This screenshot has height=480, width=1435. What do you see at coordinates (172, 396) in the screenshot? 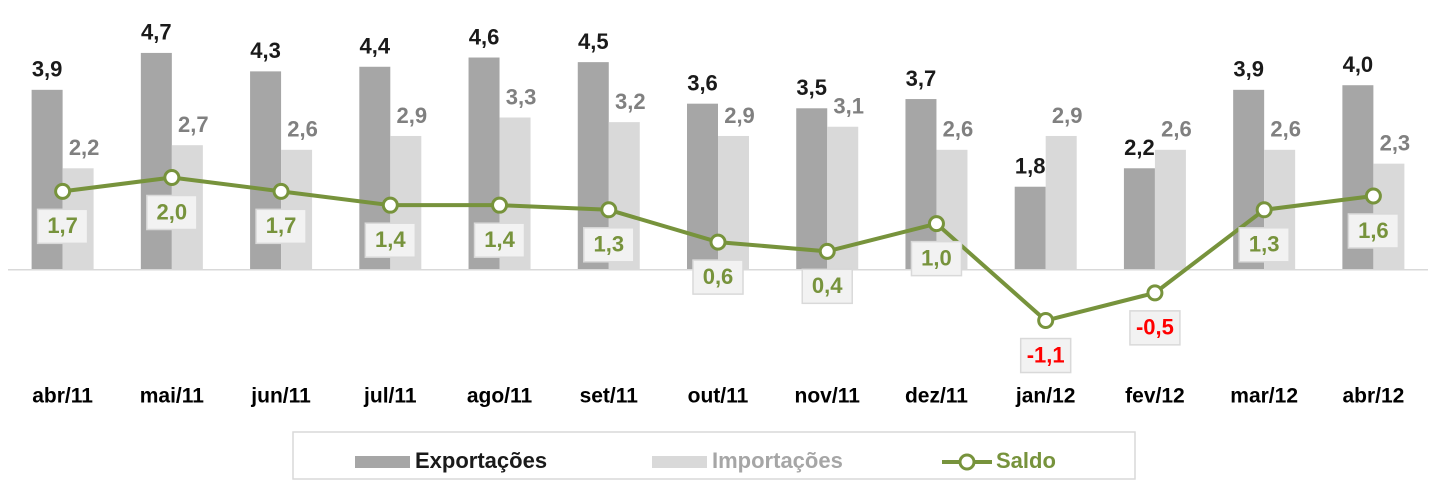
I see `x-tick-label: mai/11` at bounding box center [172, 396].